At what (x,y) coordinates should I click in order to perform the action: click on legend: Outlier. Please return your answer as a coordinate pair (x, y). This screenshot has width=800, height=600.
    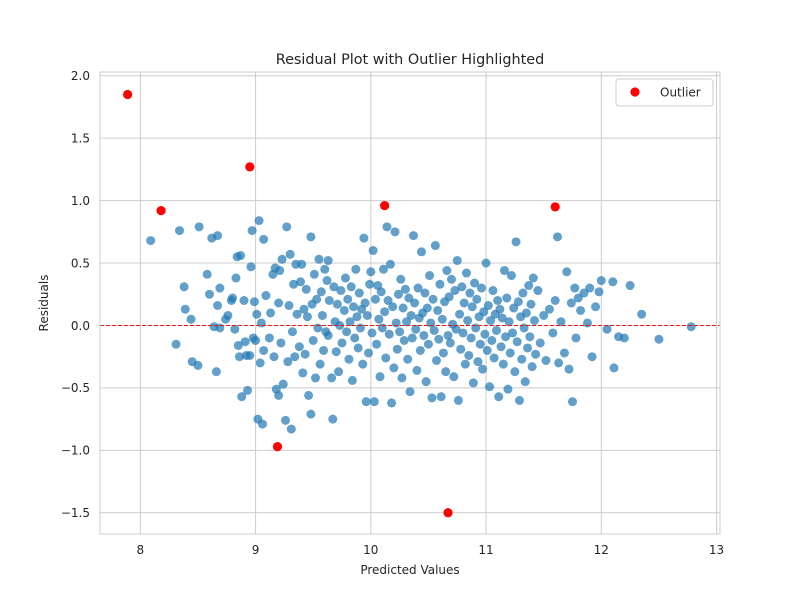
    Looking at the image, I should click on (664, 92).